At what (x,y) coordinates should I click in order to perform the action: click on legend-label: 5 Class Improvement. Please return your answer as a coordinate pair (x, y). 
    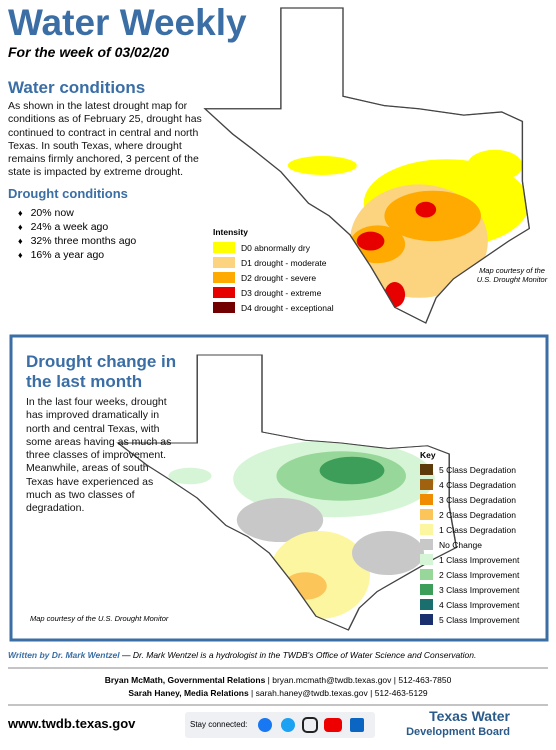
    Looking at the image, I should click on (479, 619).